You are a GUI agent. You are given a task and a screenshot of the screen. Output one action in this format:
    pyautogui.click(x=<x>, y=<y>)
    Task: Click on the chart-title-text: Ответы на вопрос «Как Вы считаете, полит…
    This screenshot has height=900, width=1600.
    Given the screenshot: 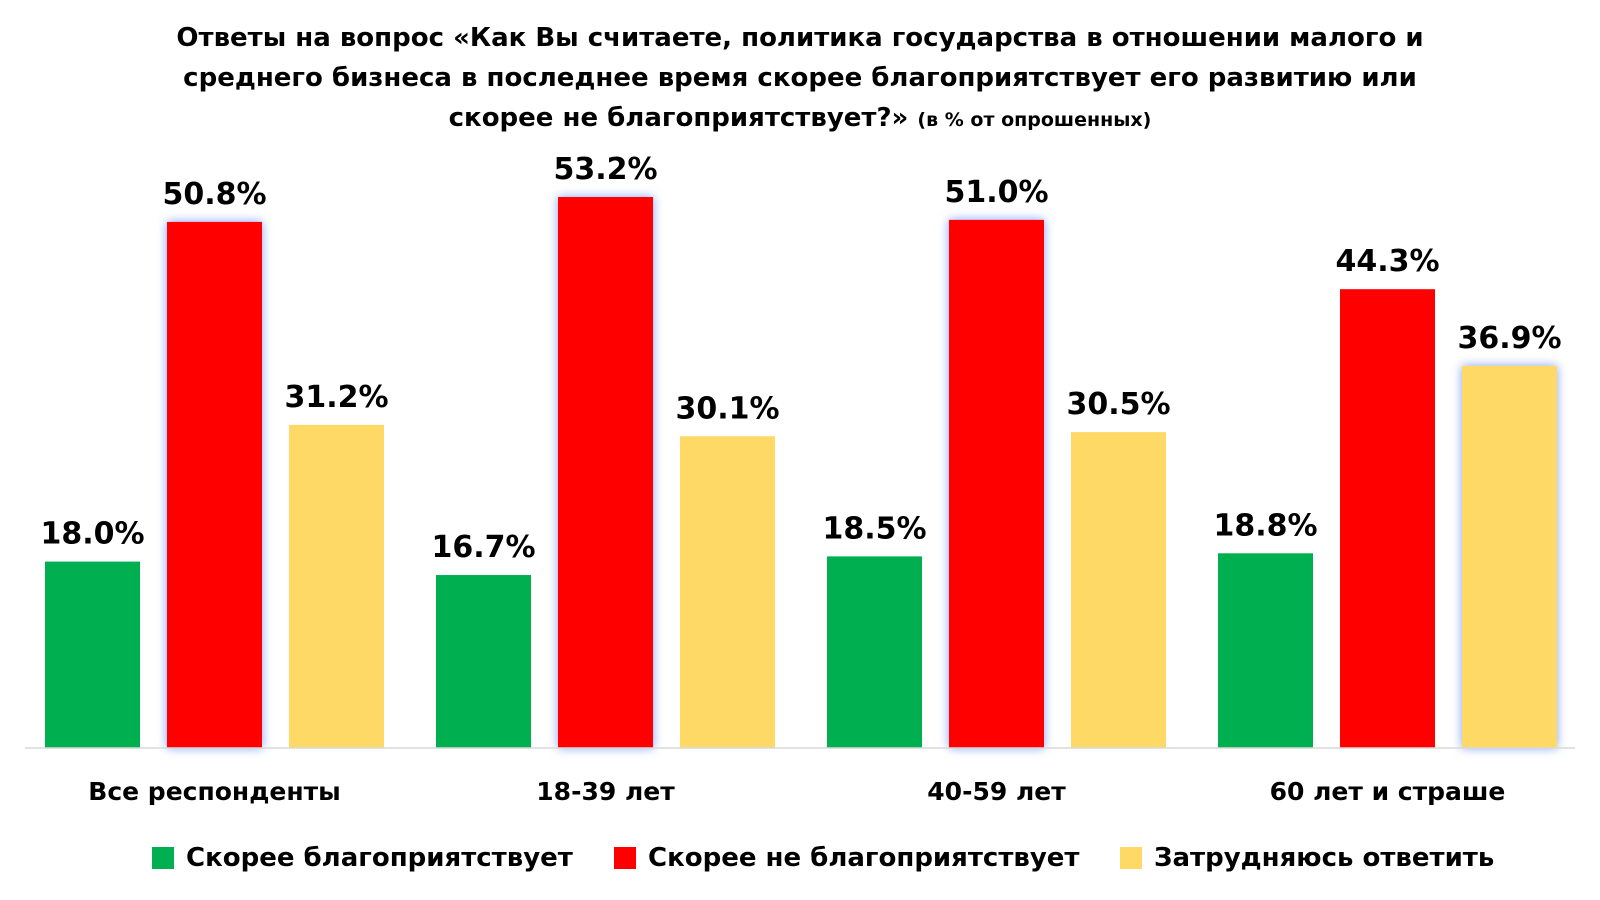 What is the action you would take?
    pyautogui.click(x=800, y=78)
    